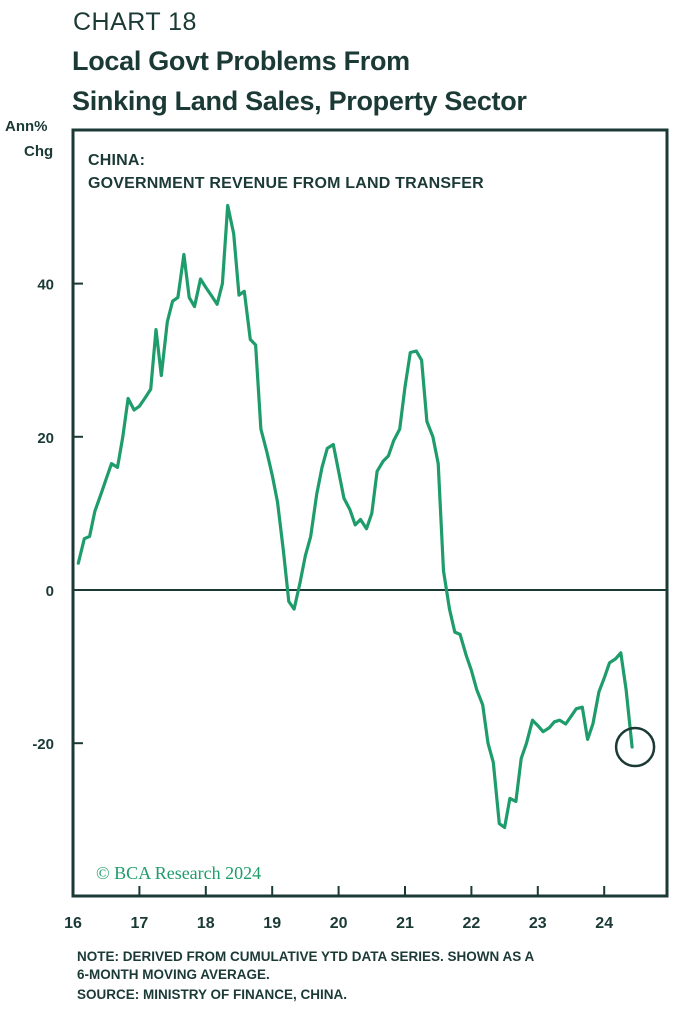 The height and width of the screenshot is (1034, 691). Describe the element at coordinates (206, 923) in the screenshot. I see `x-tick-label: 18` at that location.